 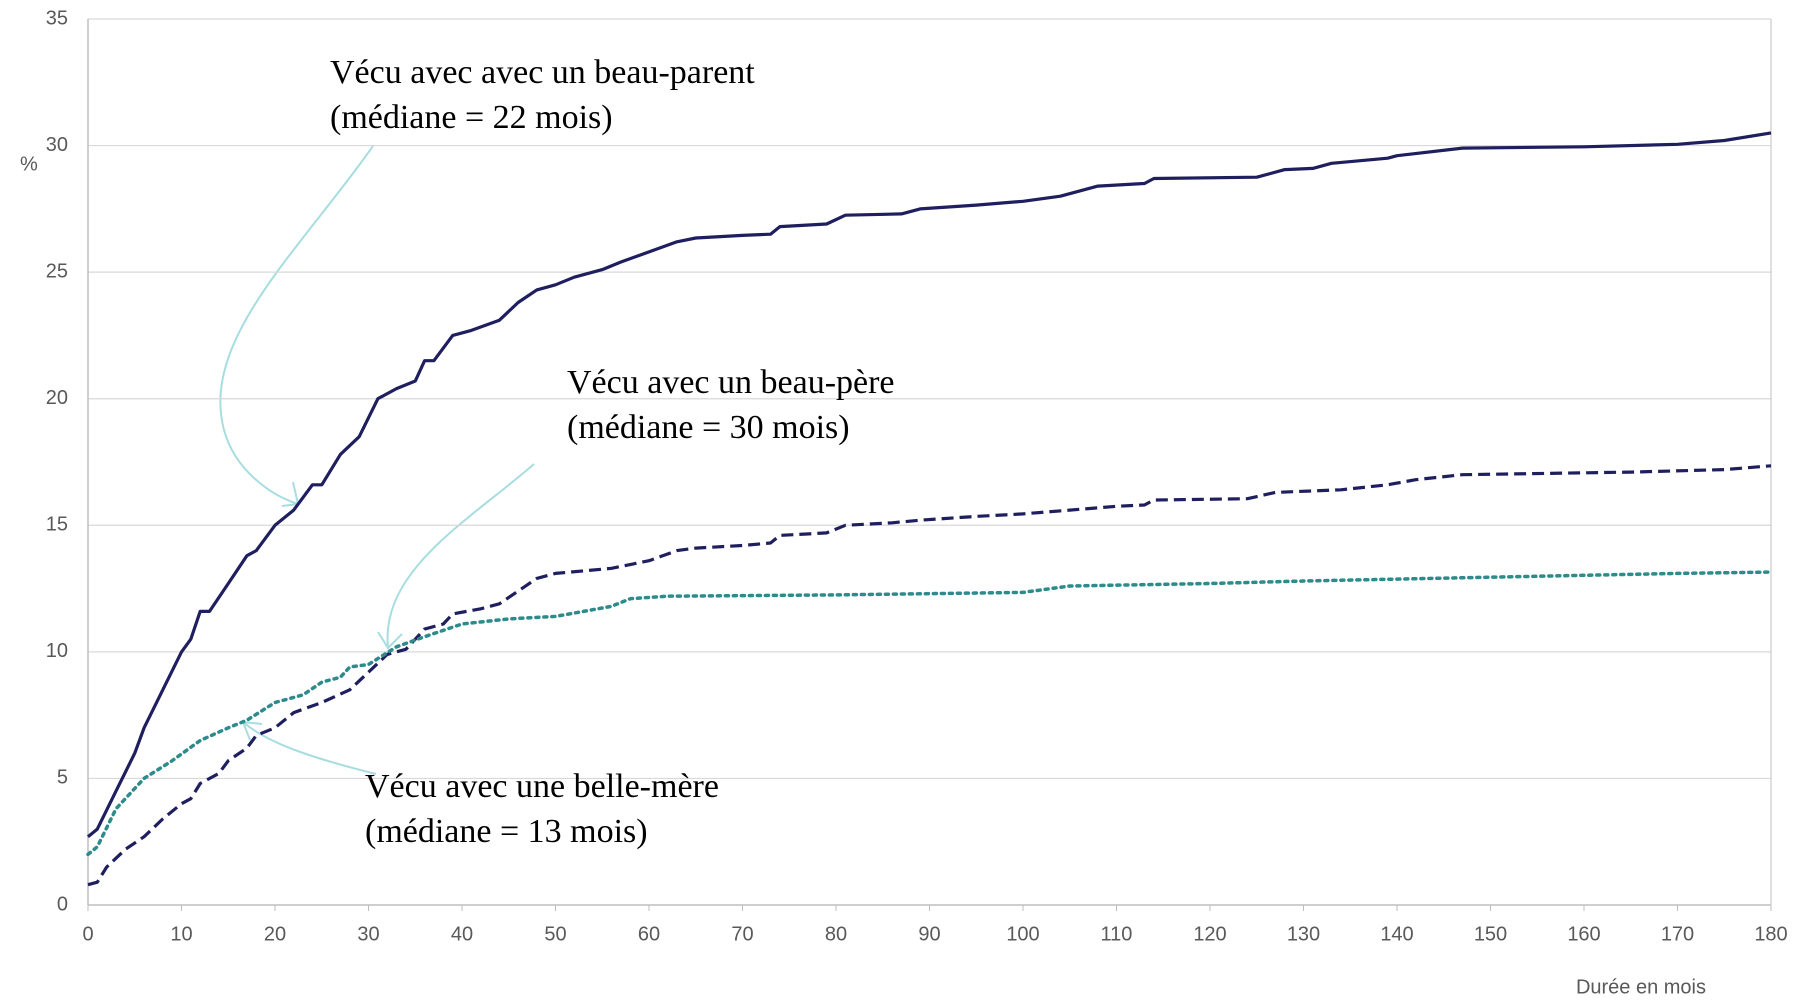 I want to click on x-tick-label: 110, so click(x=1117, y=934).